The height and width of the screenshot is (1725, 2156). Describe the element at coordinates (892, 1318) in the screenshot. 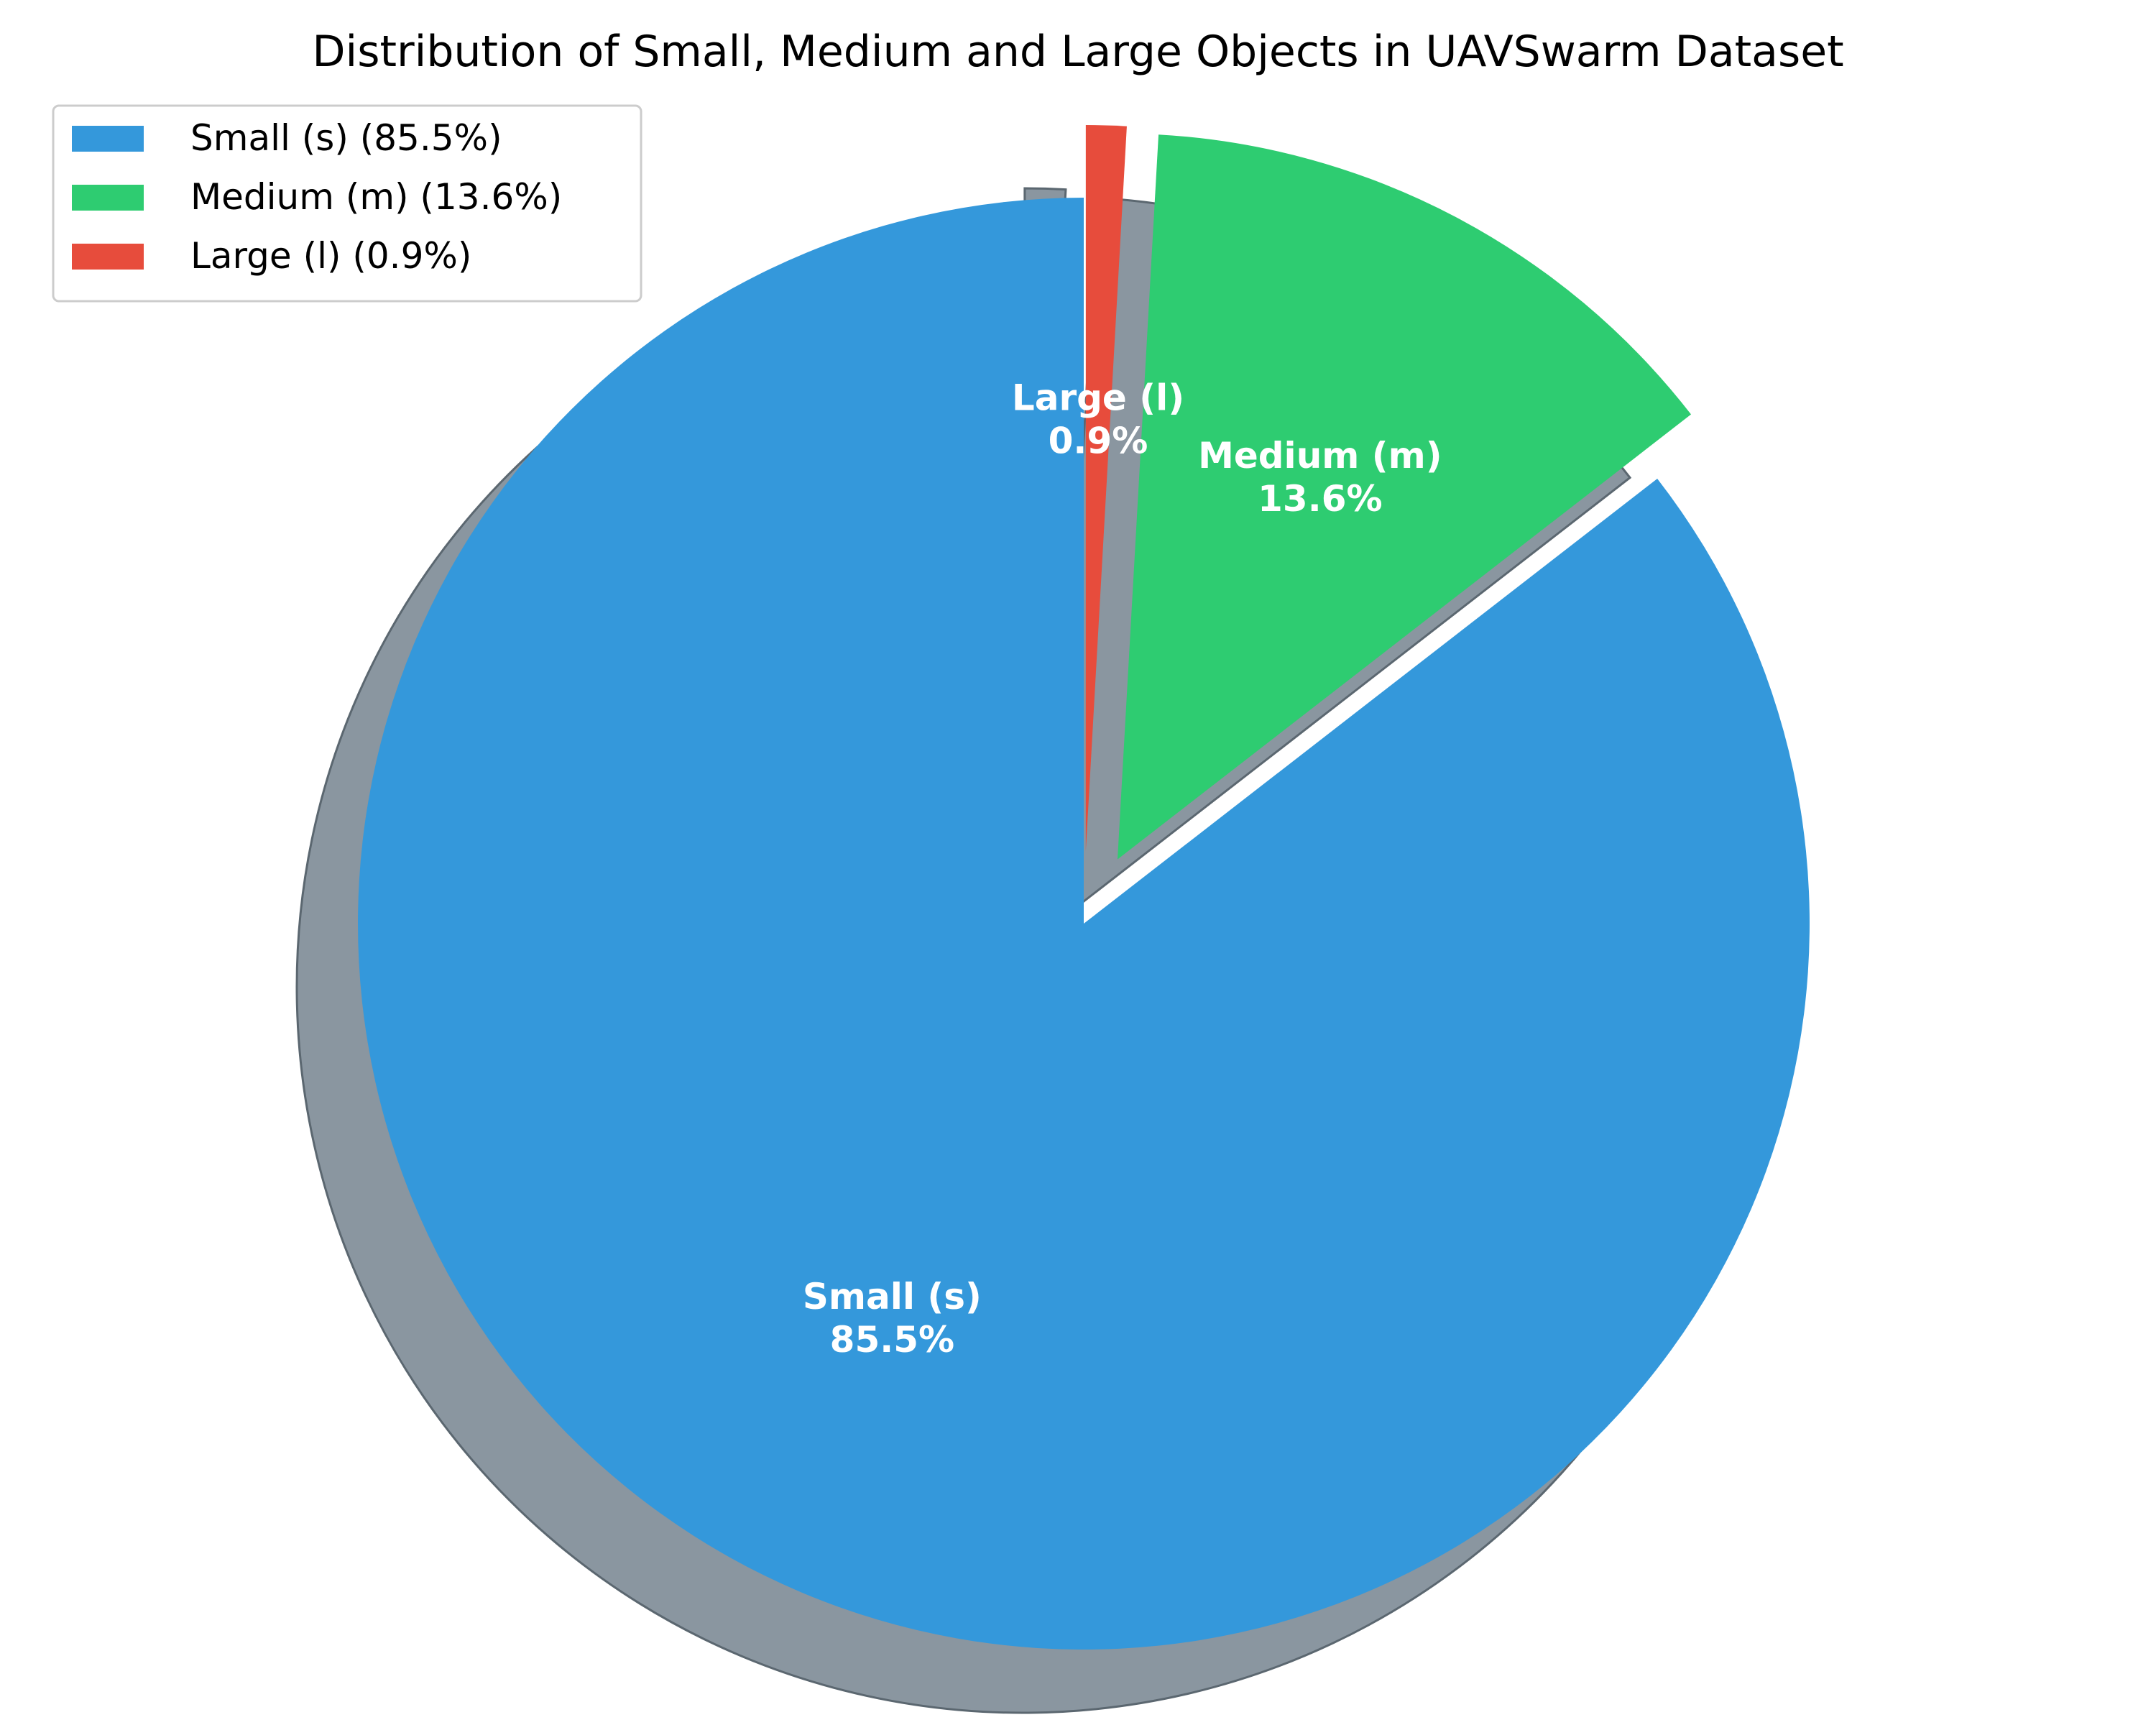

I see `slice-label-small: Small (s) 85.5%` at that location.